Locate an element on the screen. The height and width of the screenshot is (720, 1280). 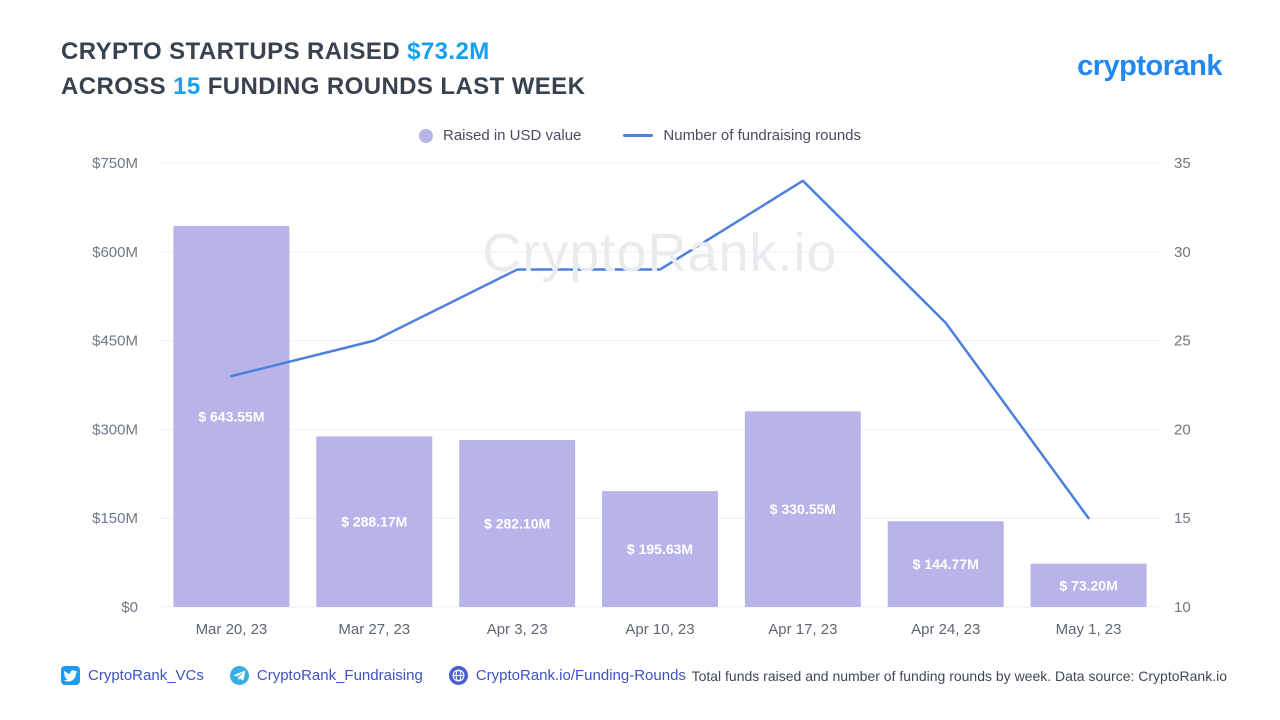
bar-value-label: $ 144.77M is located at coordinates (946, 564).